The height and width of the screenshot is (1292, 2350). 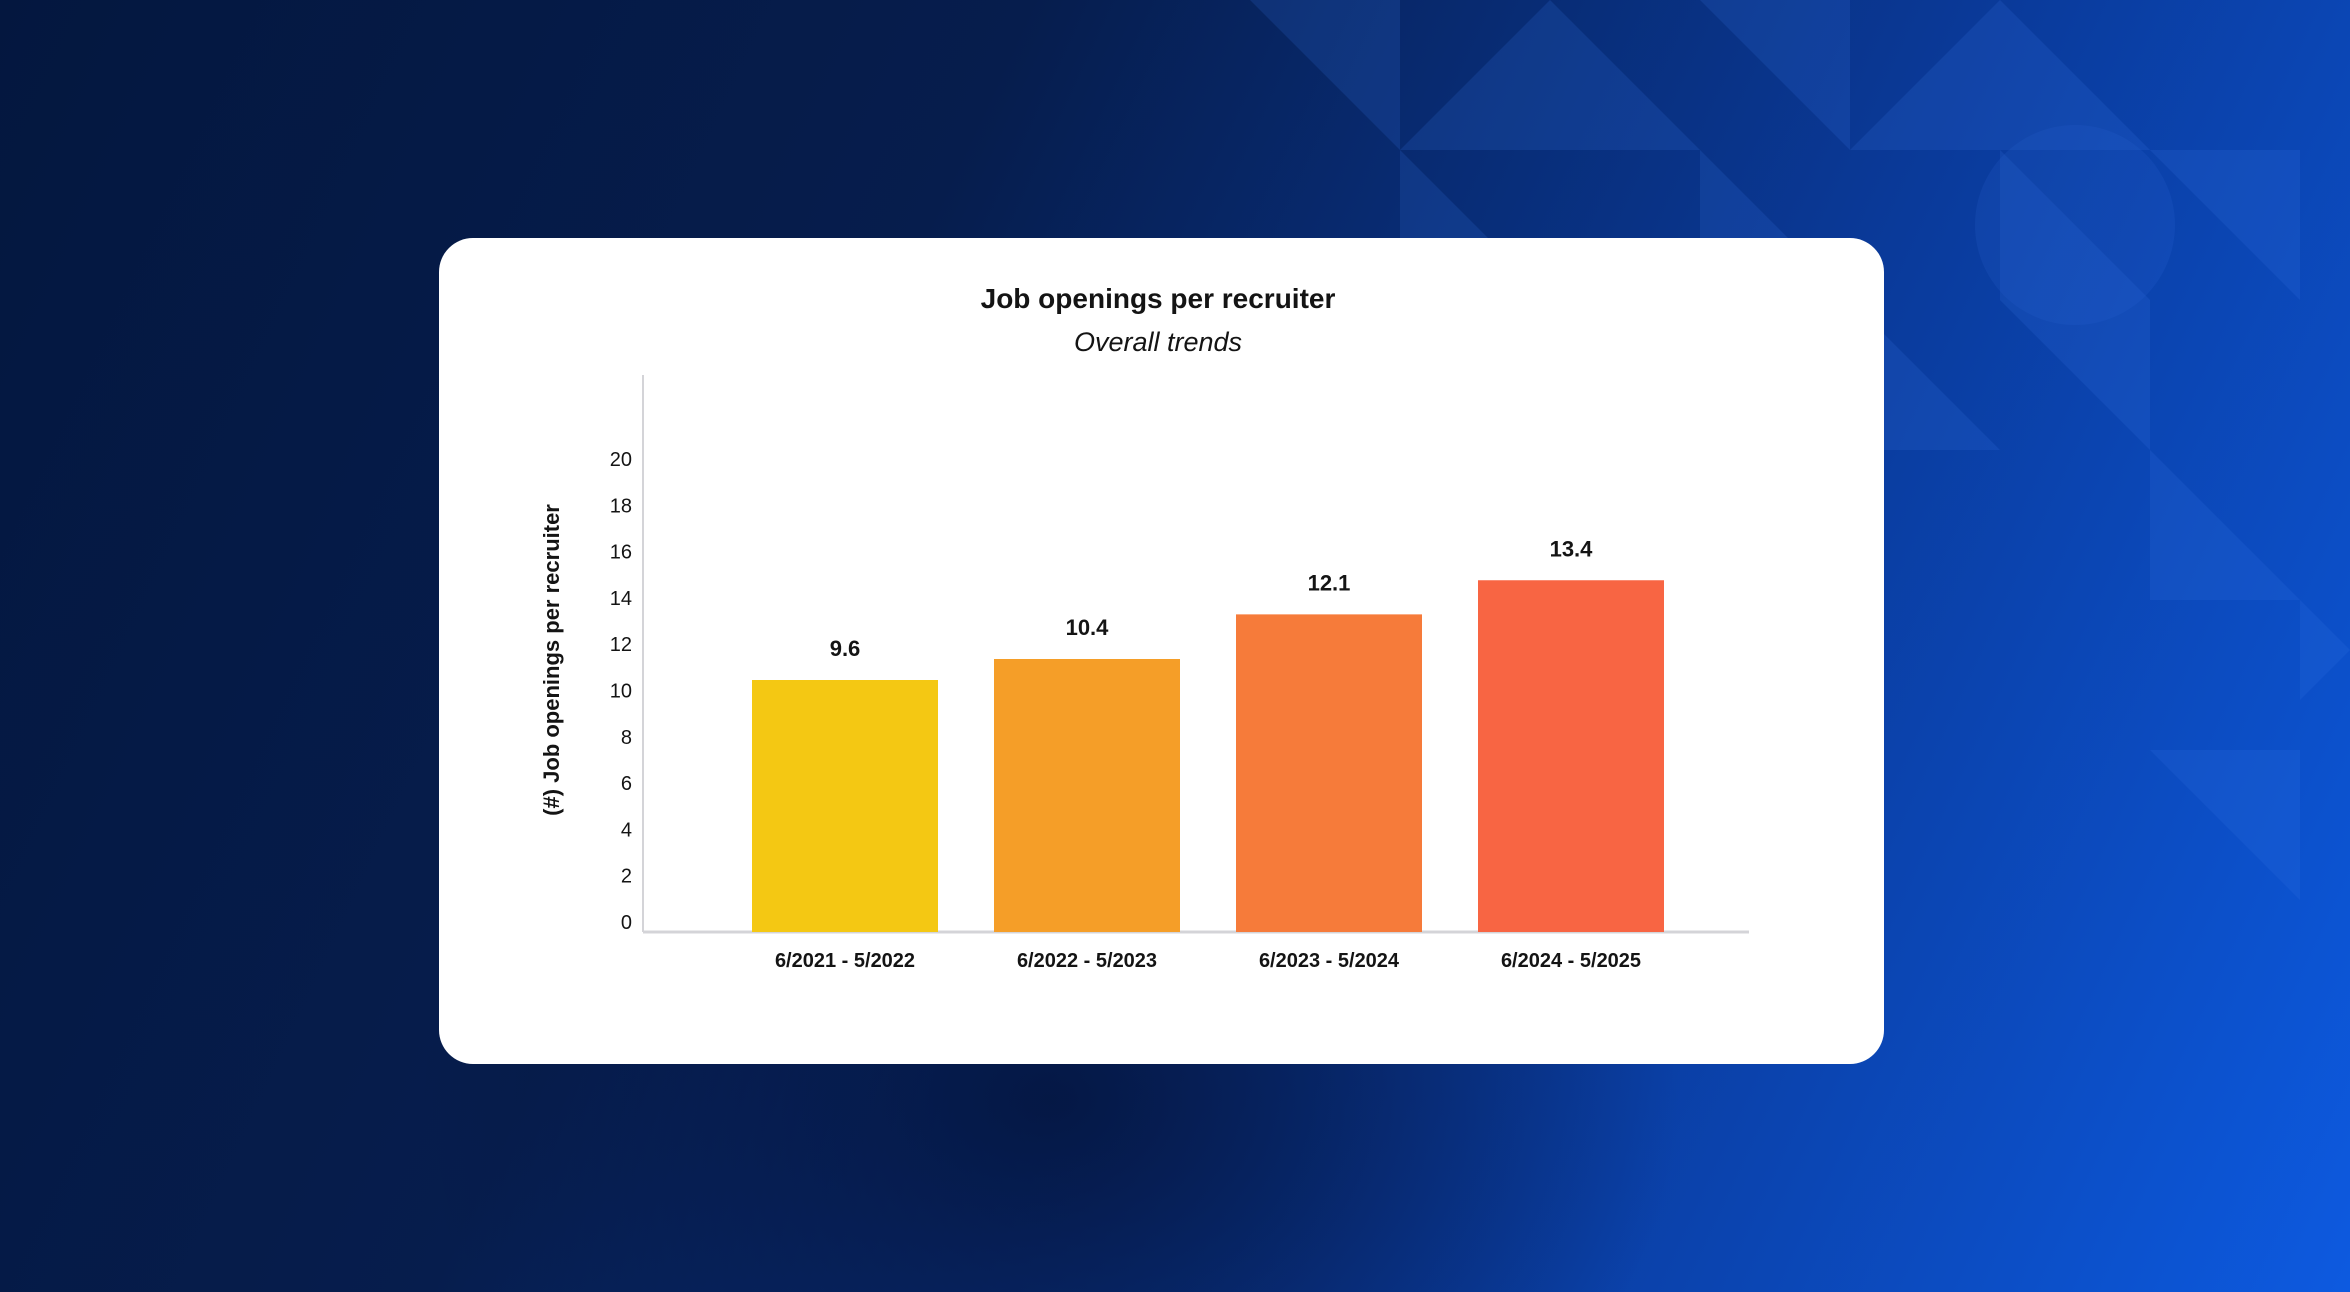 I want to click on y-tick-label: 18, so click(x=621, y=506).